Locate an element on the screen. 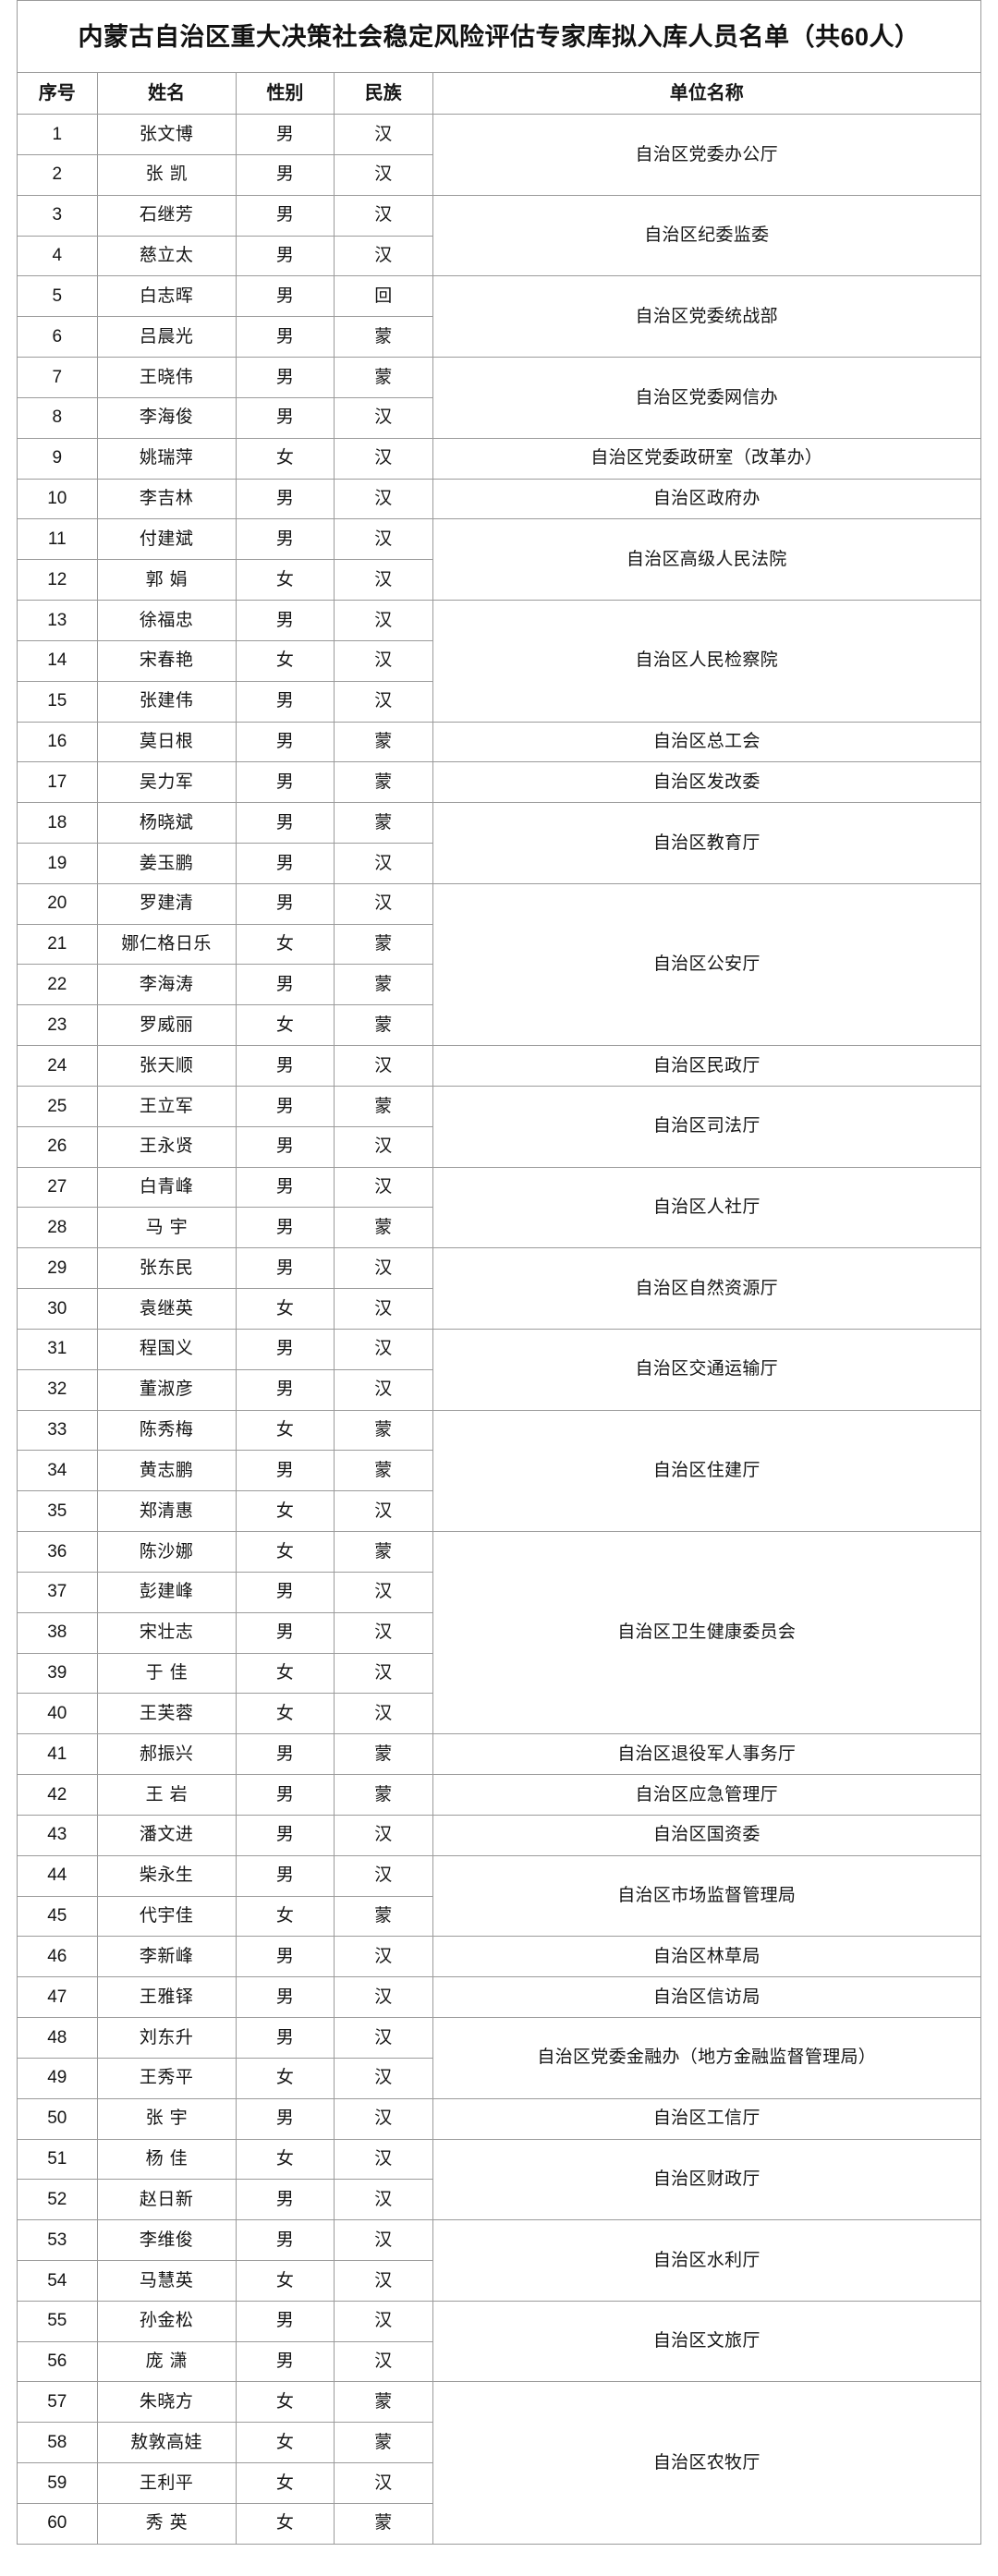 Image resolution: width=998 pixels, height=2576 pixels. cell-unit: 自治区交通运输厅 is located at coordinates (706, 1369).